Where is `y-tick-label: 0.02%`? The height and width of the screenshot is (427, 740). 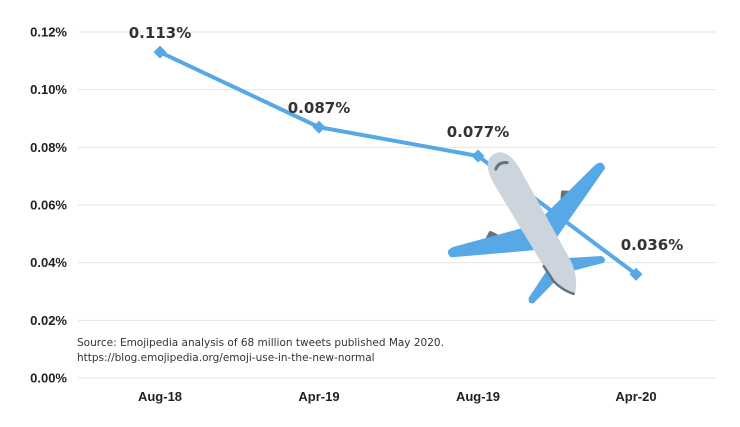 y-tick-label: 0.02% is located at coordinates (48, 320).